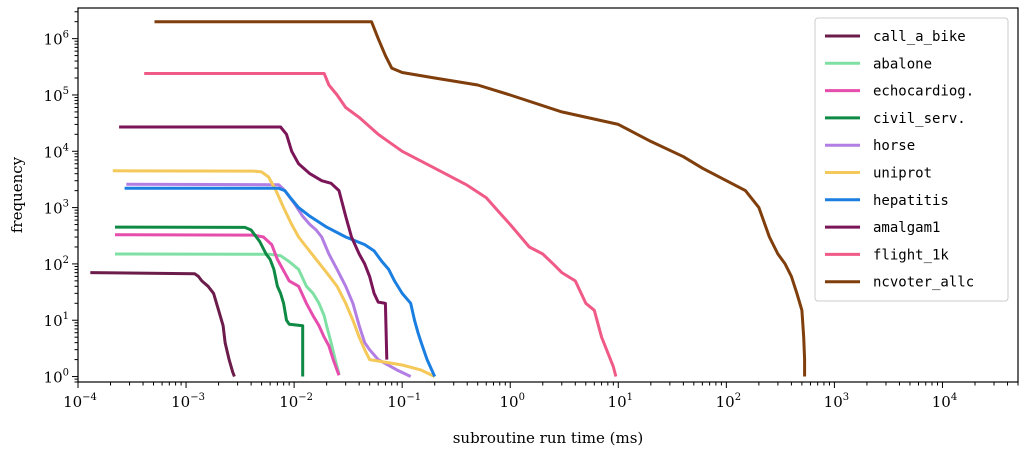 The width and height of the screenshot is (1029, 453). Describe the element at coordinates (163, 324) in the screenshot. I see `series-line-call-a-bike` at that location.